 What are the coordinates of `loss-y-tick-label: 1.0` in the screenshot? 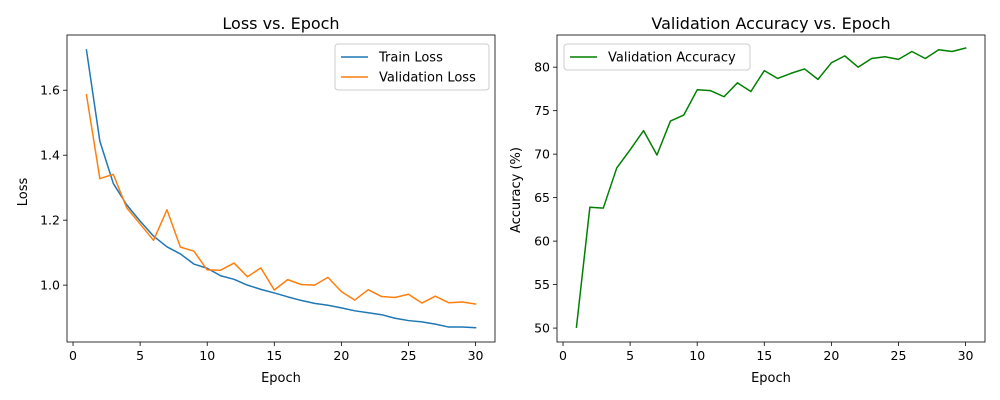 It's located at (50, 285).